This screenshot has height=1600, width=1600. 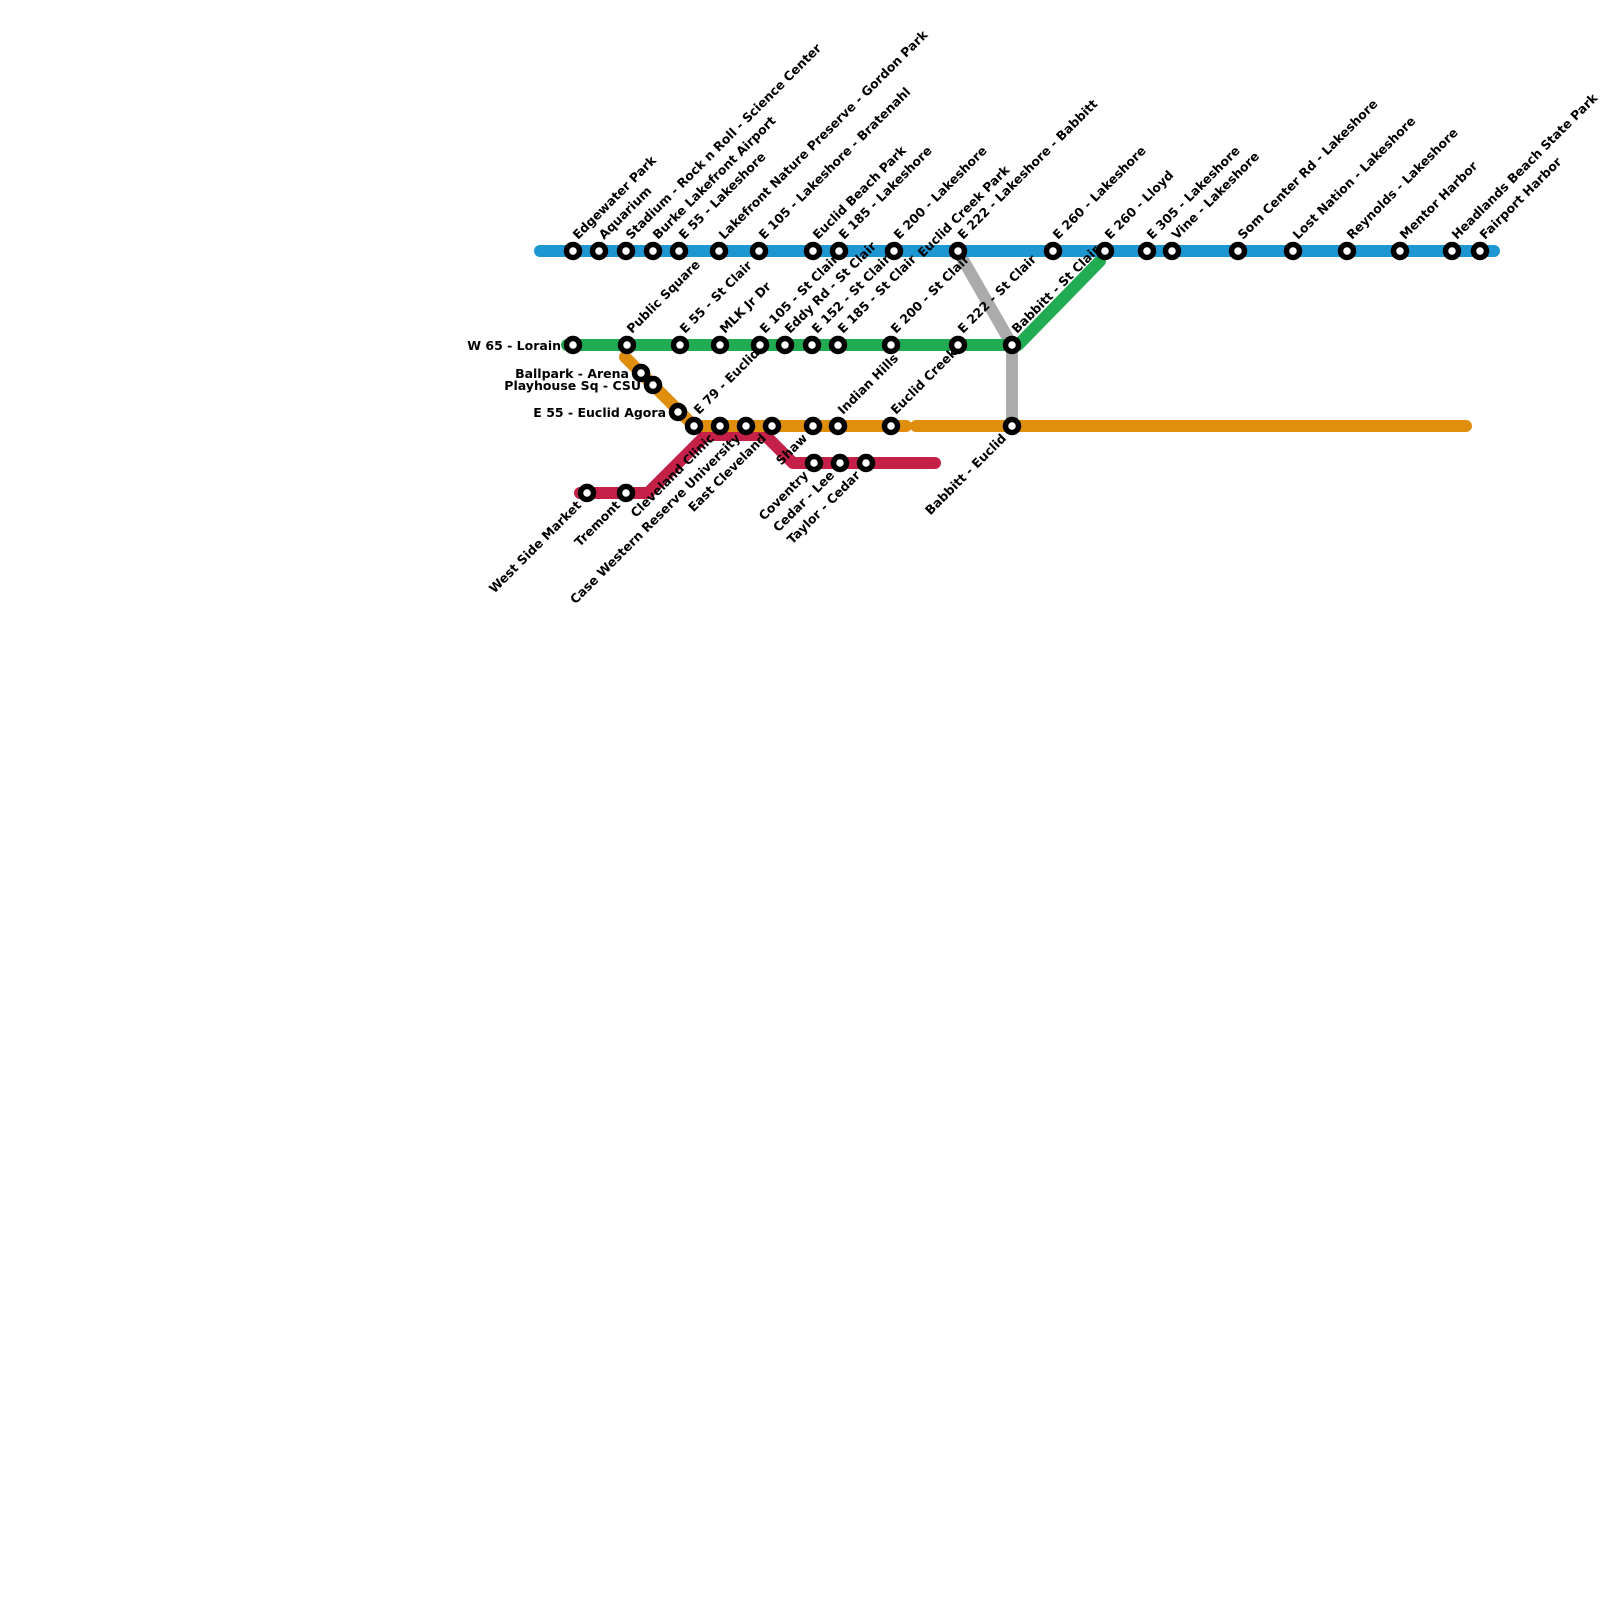 I want to click on station-stadium-rock-n-roll-science-center, so click(x=626, y=251).